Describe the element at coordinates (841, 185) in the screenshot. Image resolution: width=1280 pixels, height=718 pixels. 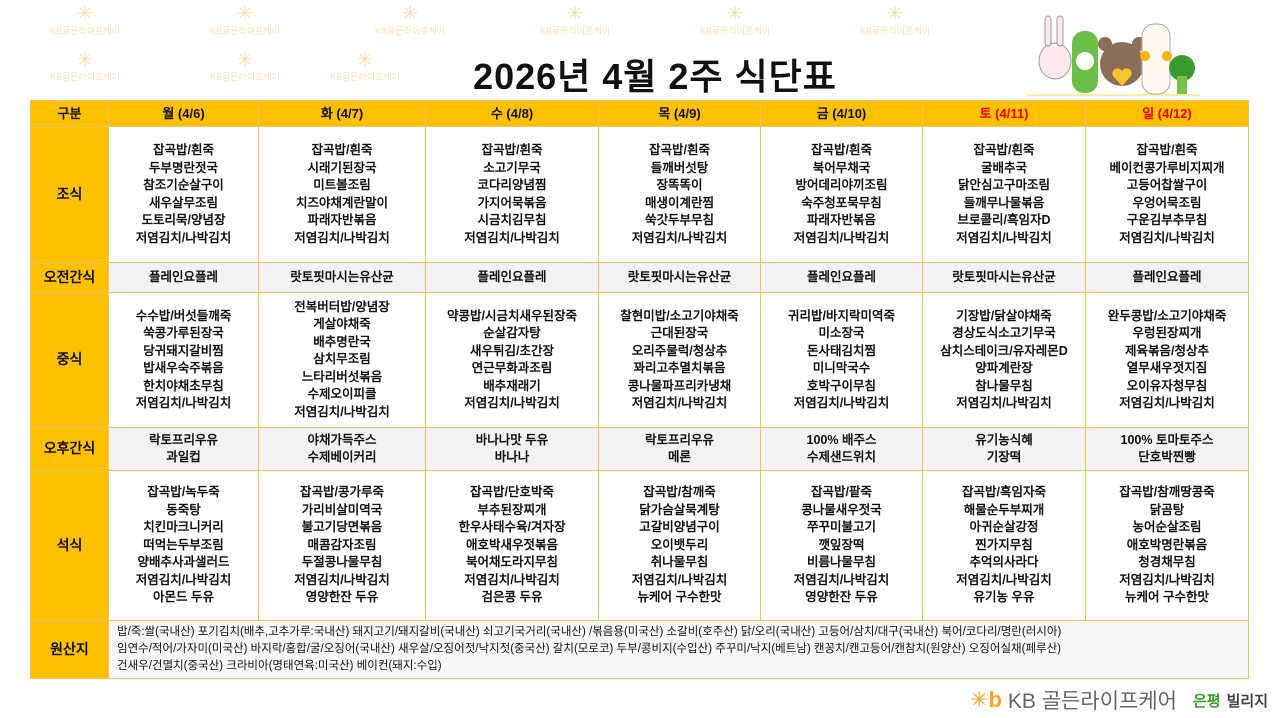
I see `menu-item: 방어데리야끼조림` at that location.